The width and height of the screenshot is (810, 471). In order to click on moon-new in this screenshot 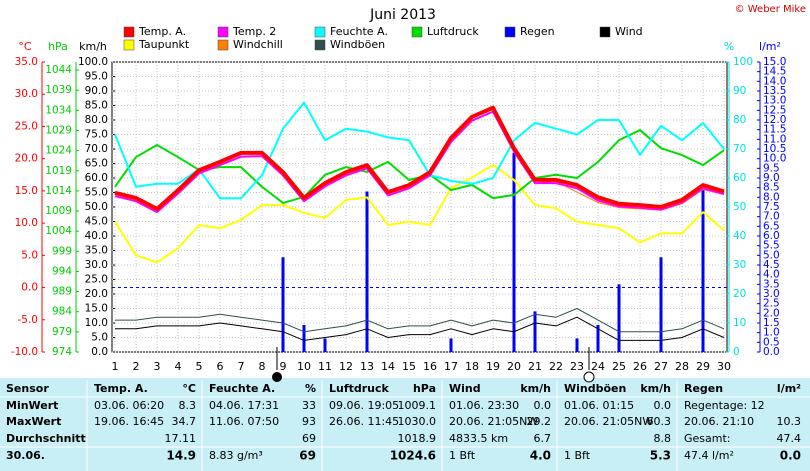, I will do `click(277, 377)`.